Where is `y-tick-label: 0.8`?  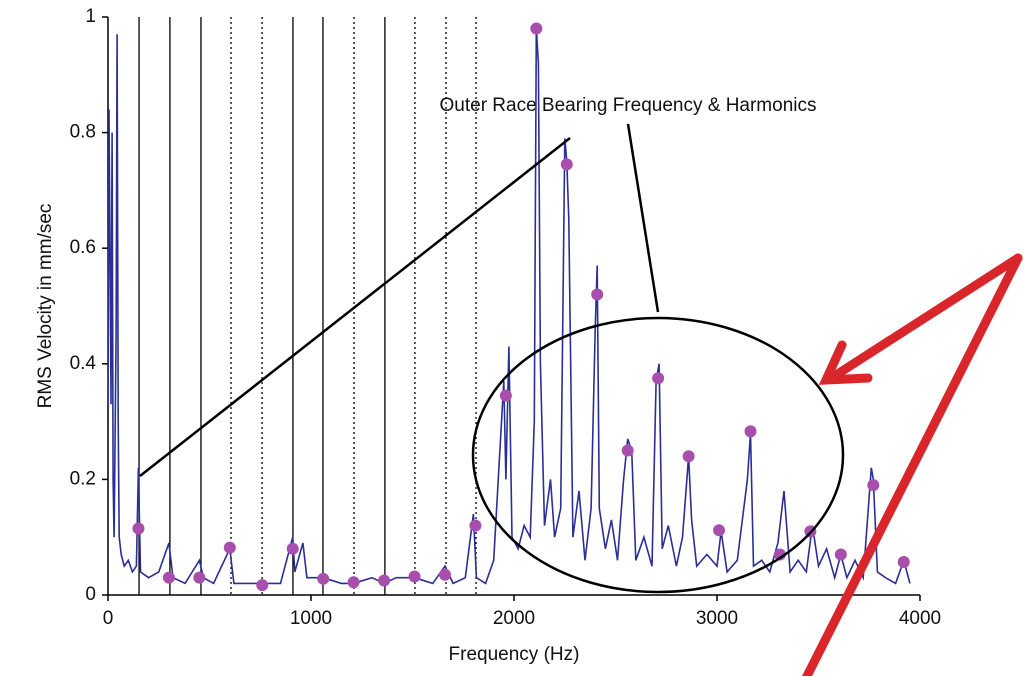 y-tick-label: 0.8 is located at coordinates (83, 132).